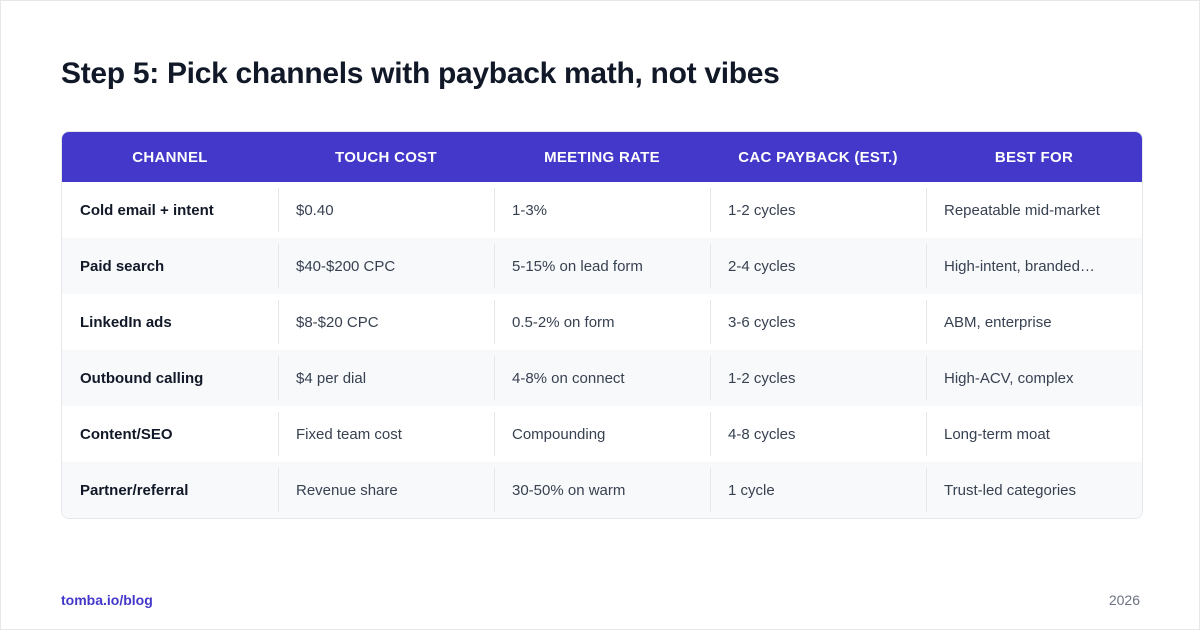 The width and height of the screenshot is (1200, 630). Describe the element at coordinates (170, 266) in the screenshot. I see `channel-cell: Paid search` at that location.